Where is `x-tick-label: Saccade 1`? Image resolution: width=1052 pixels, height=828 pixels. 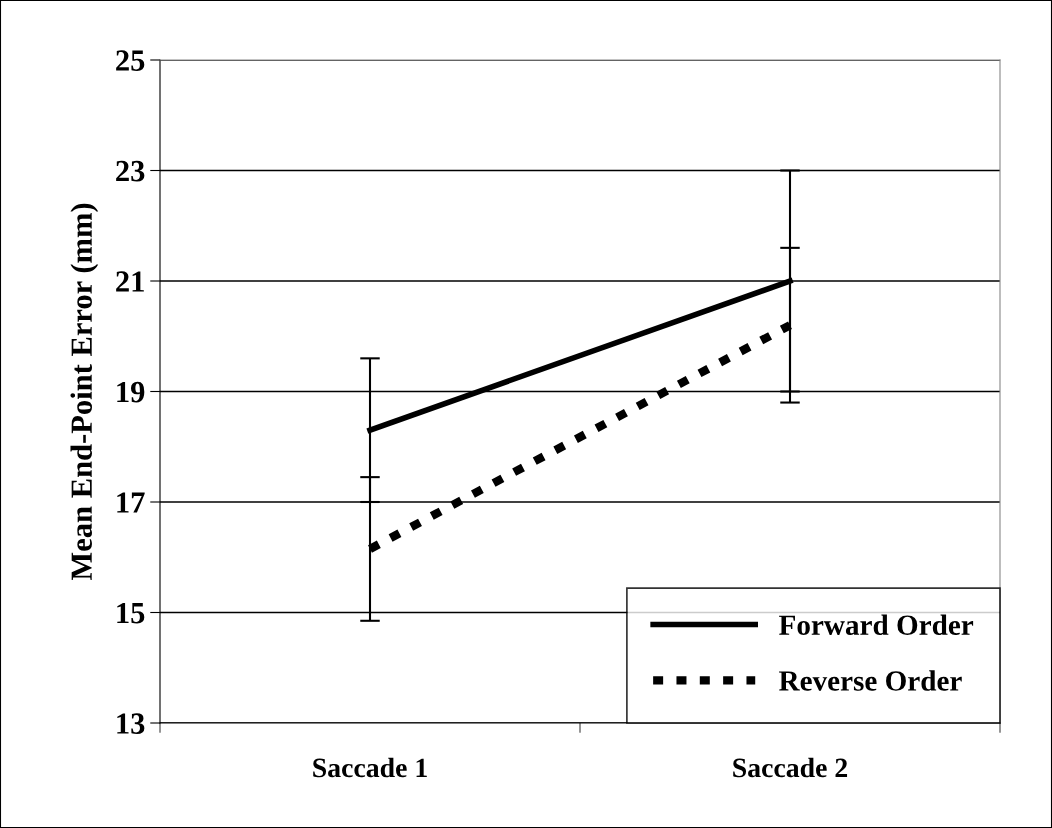
x-tick-label: Saccade 1 is located at coordinates (370, 767).